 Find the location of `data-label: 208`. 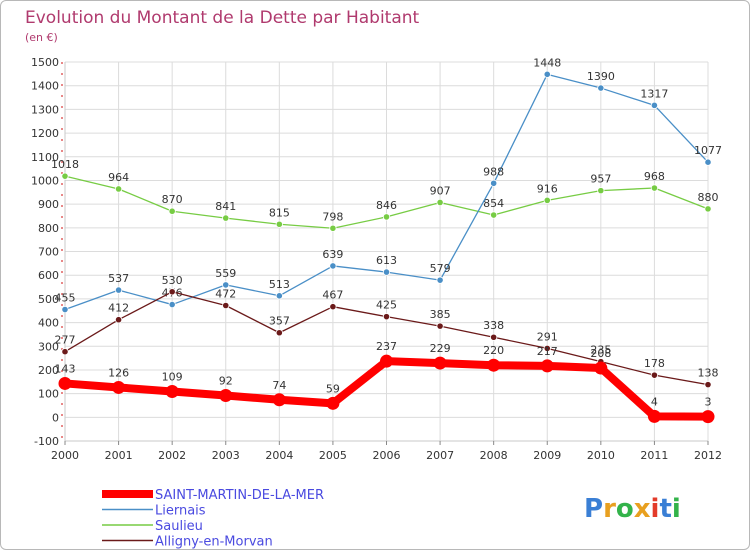

data-label: 208 is located at coordinates (600, 353).